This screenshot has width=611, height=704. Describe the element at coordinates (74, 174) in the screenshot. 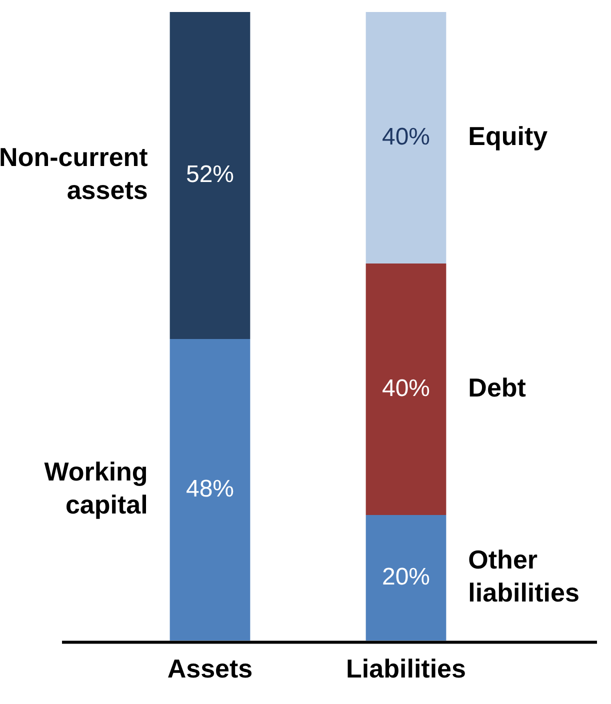

I see `series-label: Non-current assets` at that location.